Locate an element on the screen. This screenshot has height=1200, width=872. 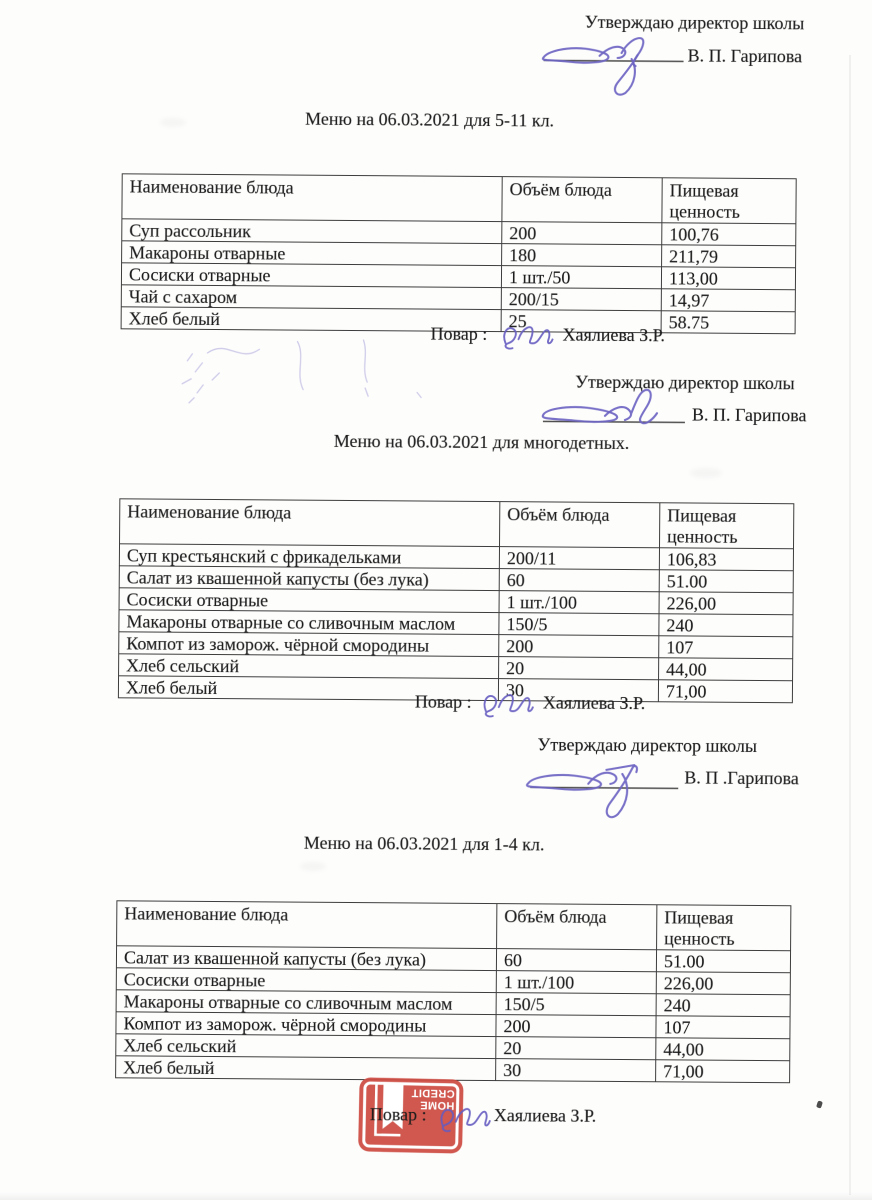
table-cell: 200/11 is located at coordinates (579, 558).